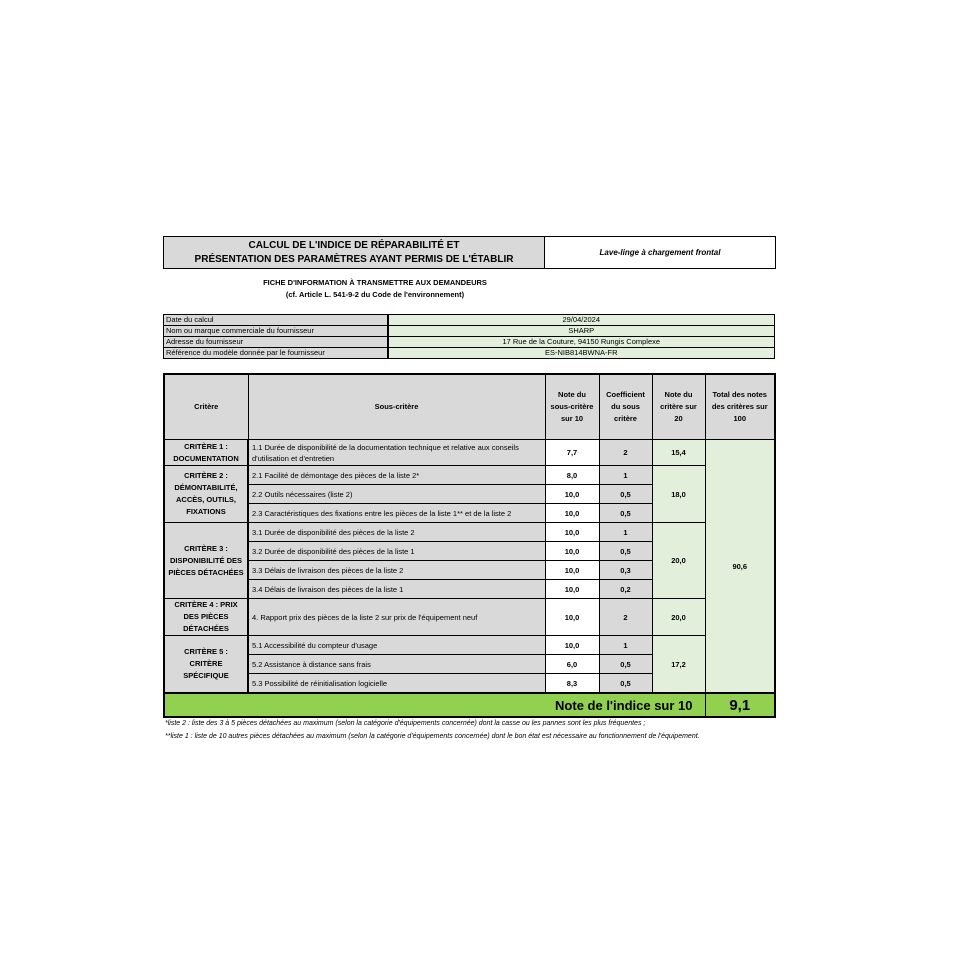 Image resolution: width=970 pixels, height=971 pixels. Describe the element at coordinates (275, 320) in the screenshot. I see `info-label: Date du calcul` at that location.